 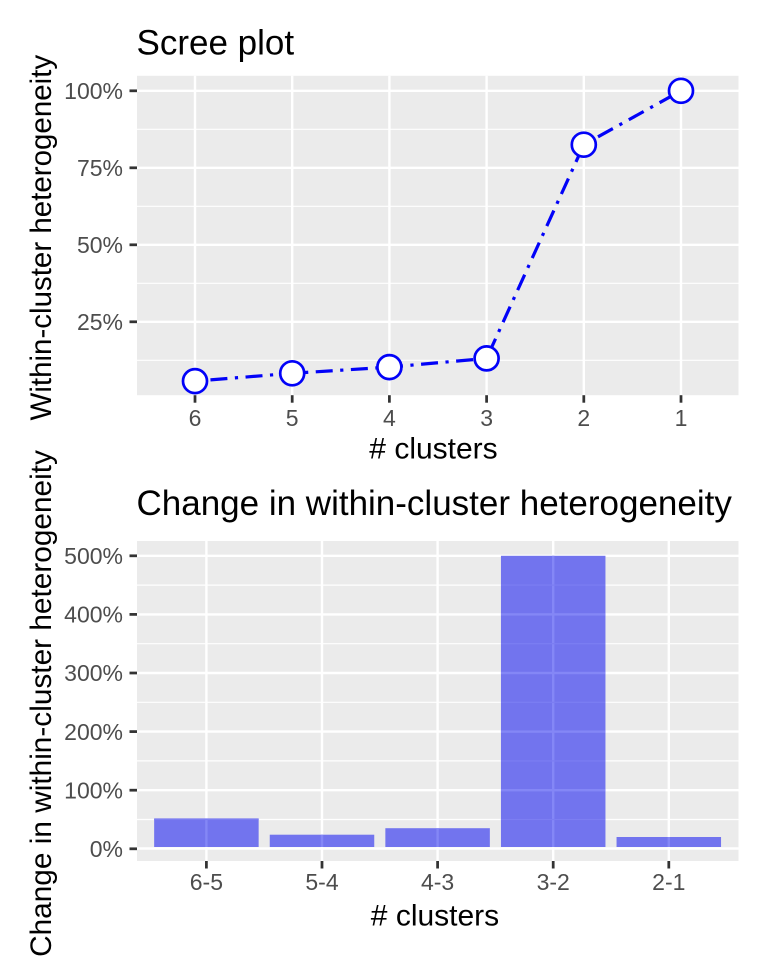 I want to click on svg-text: 75%, so click(x=100, y=168).